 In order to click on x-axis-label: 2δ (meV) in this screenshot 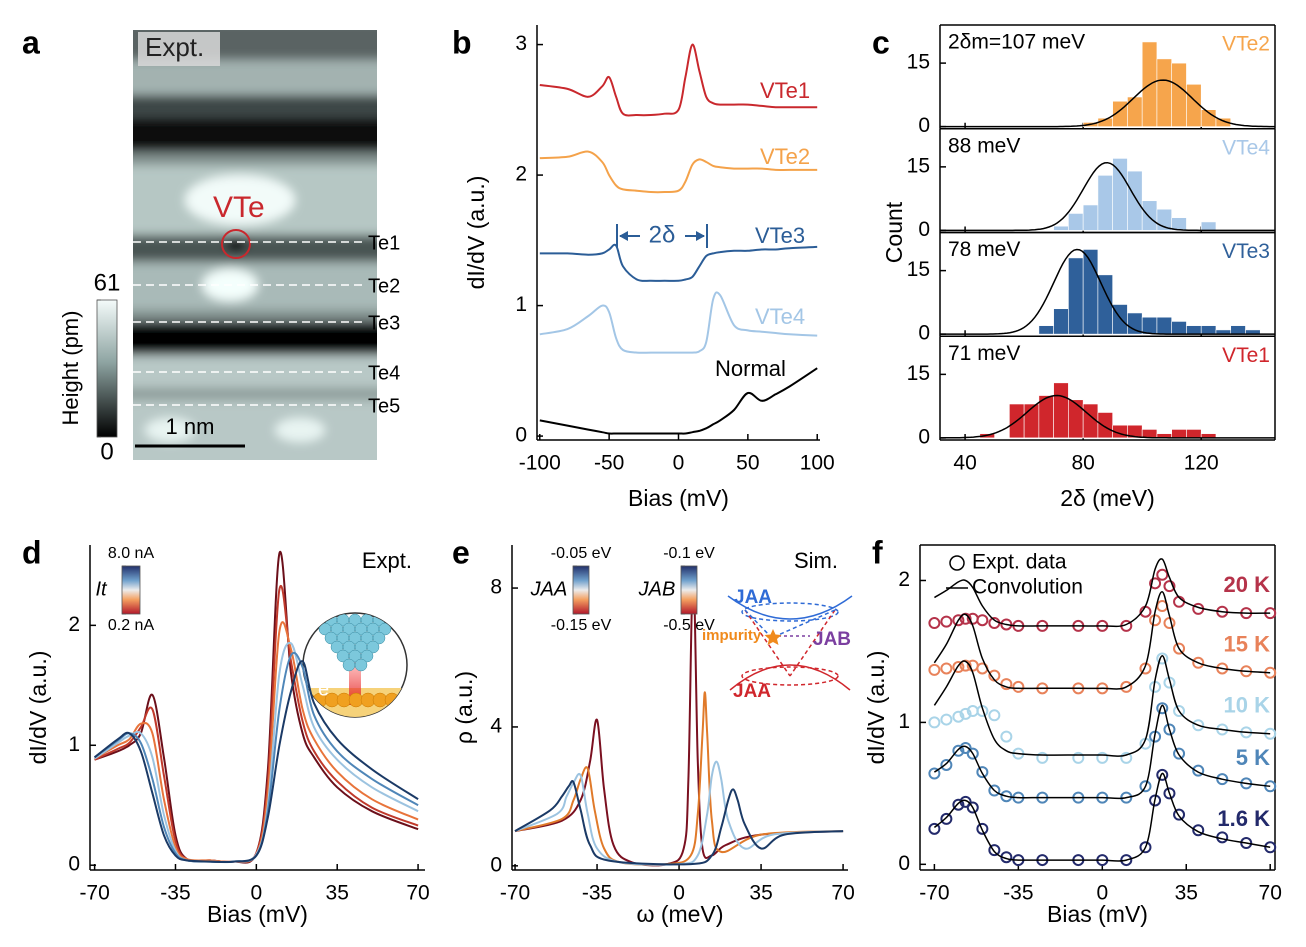, I will do `click(1107, 498)`.